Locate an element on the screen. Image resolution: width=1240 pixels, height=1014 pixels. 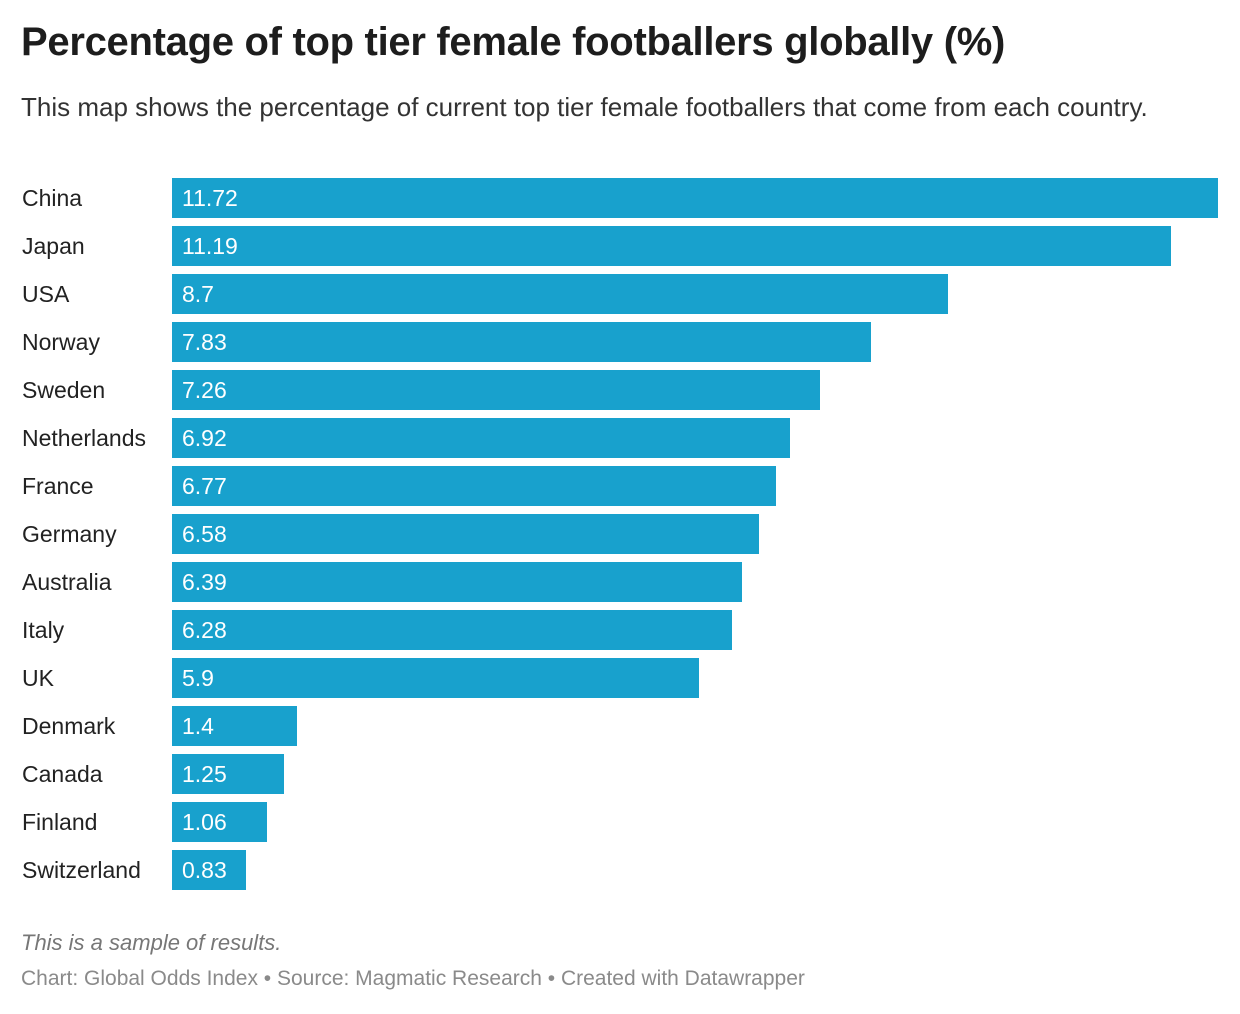
value-label: 7.26 is located at coordinates (204, 390).